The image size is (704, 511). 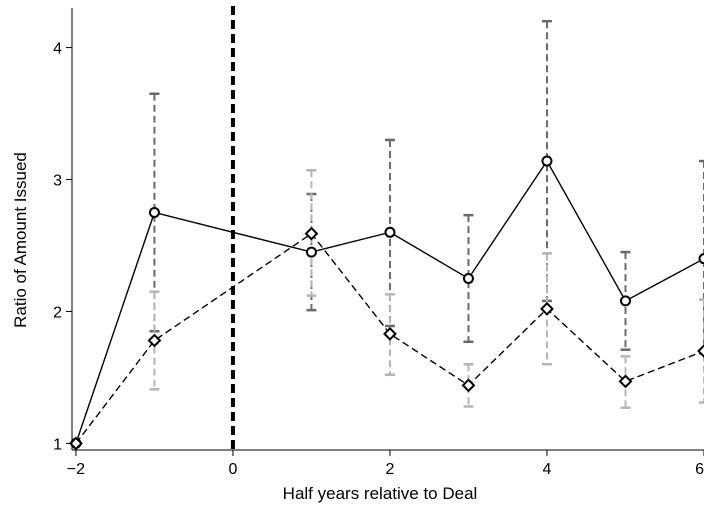 What do you see at coordinates (699, 469) in the screenshot?
I see `x-tick-label: 6` at bounding box center [699, 469].